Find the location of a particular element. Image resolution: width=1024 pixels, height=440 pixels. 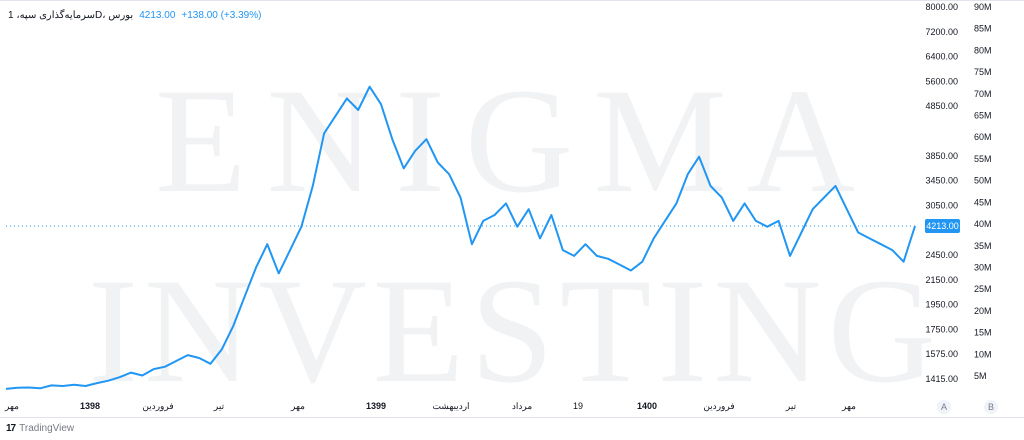

brand-name: TradingView is located at coordinates (47, 428).